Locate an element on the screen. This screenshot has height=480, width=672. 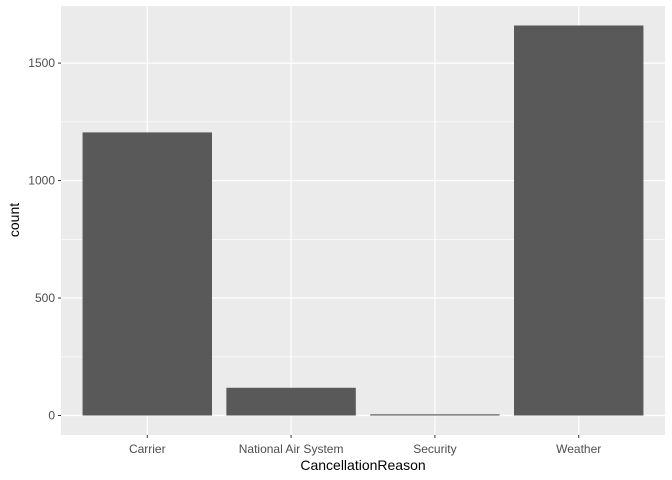
x-tick-label: National Air System is located at coordinates (291, 449).